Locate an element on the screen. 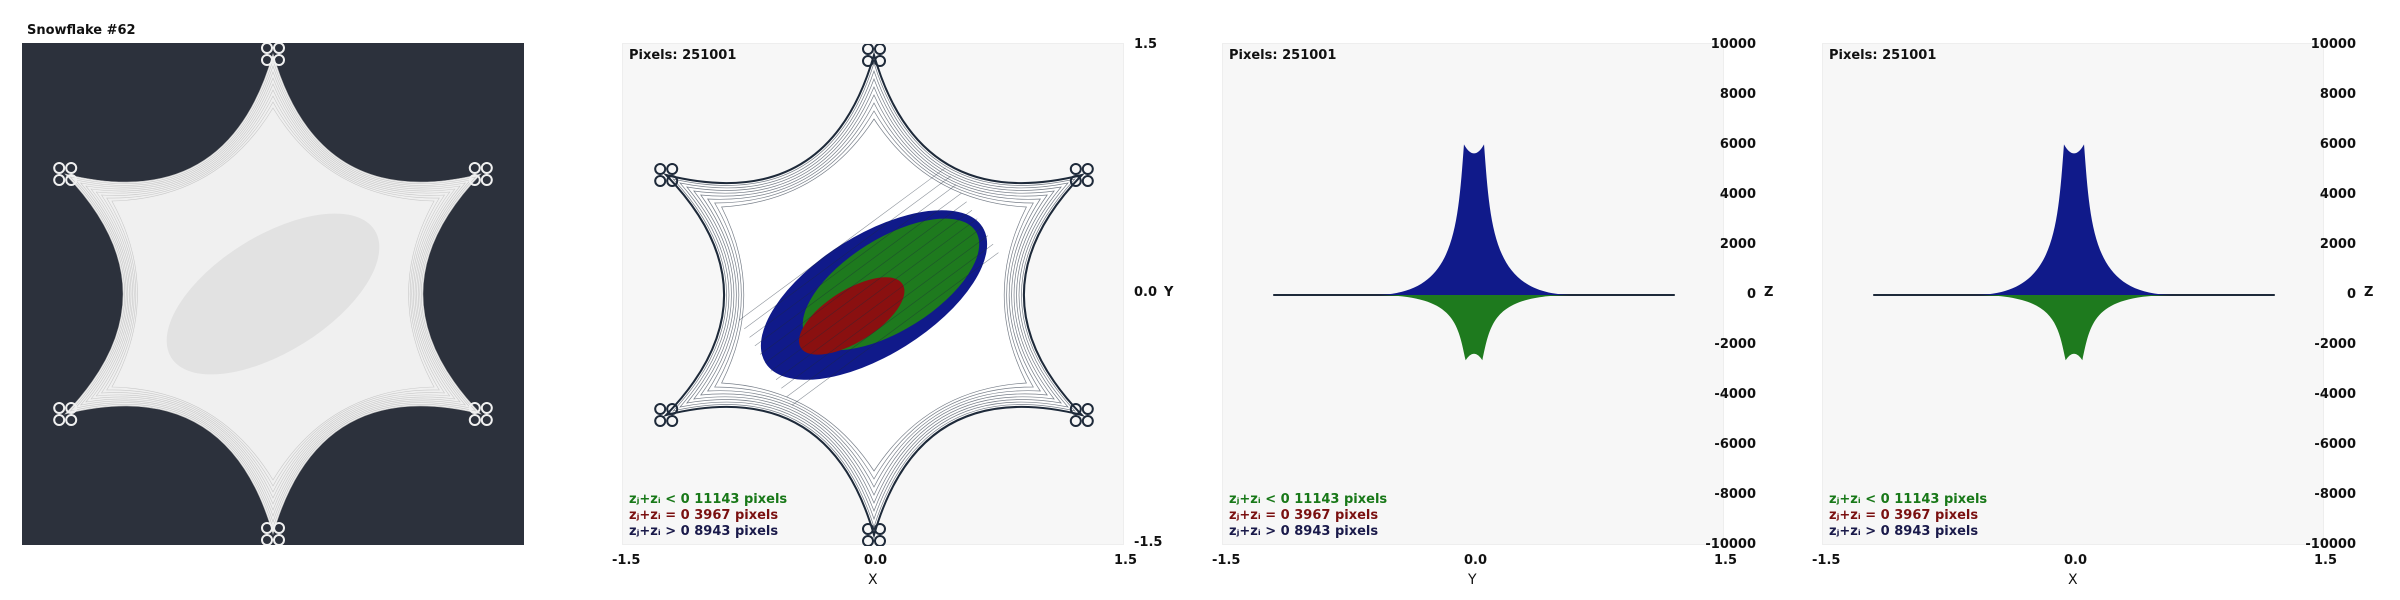  snowflake-contour is located at coordinates (273, 294).